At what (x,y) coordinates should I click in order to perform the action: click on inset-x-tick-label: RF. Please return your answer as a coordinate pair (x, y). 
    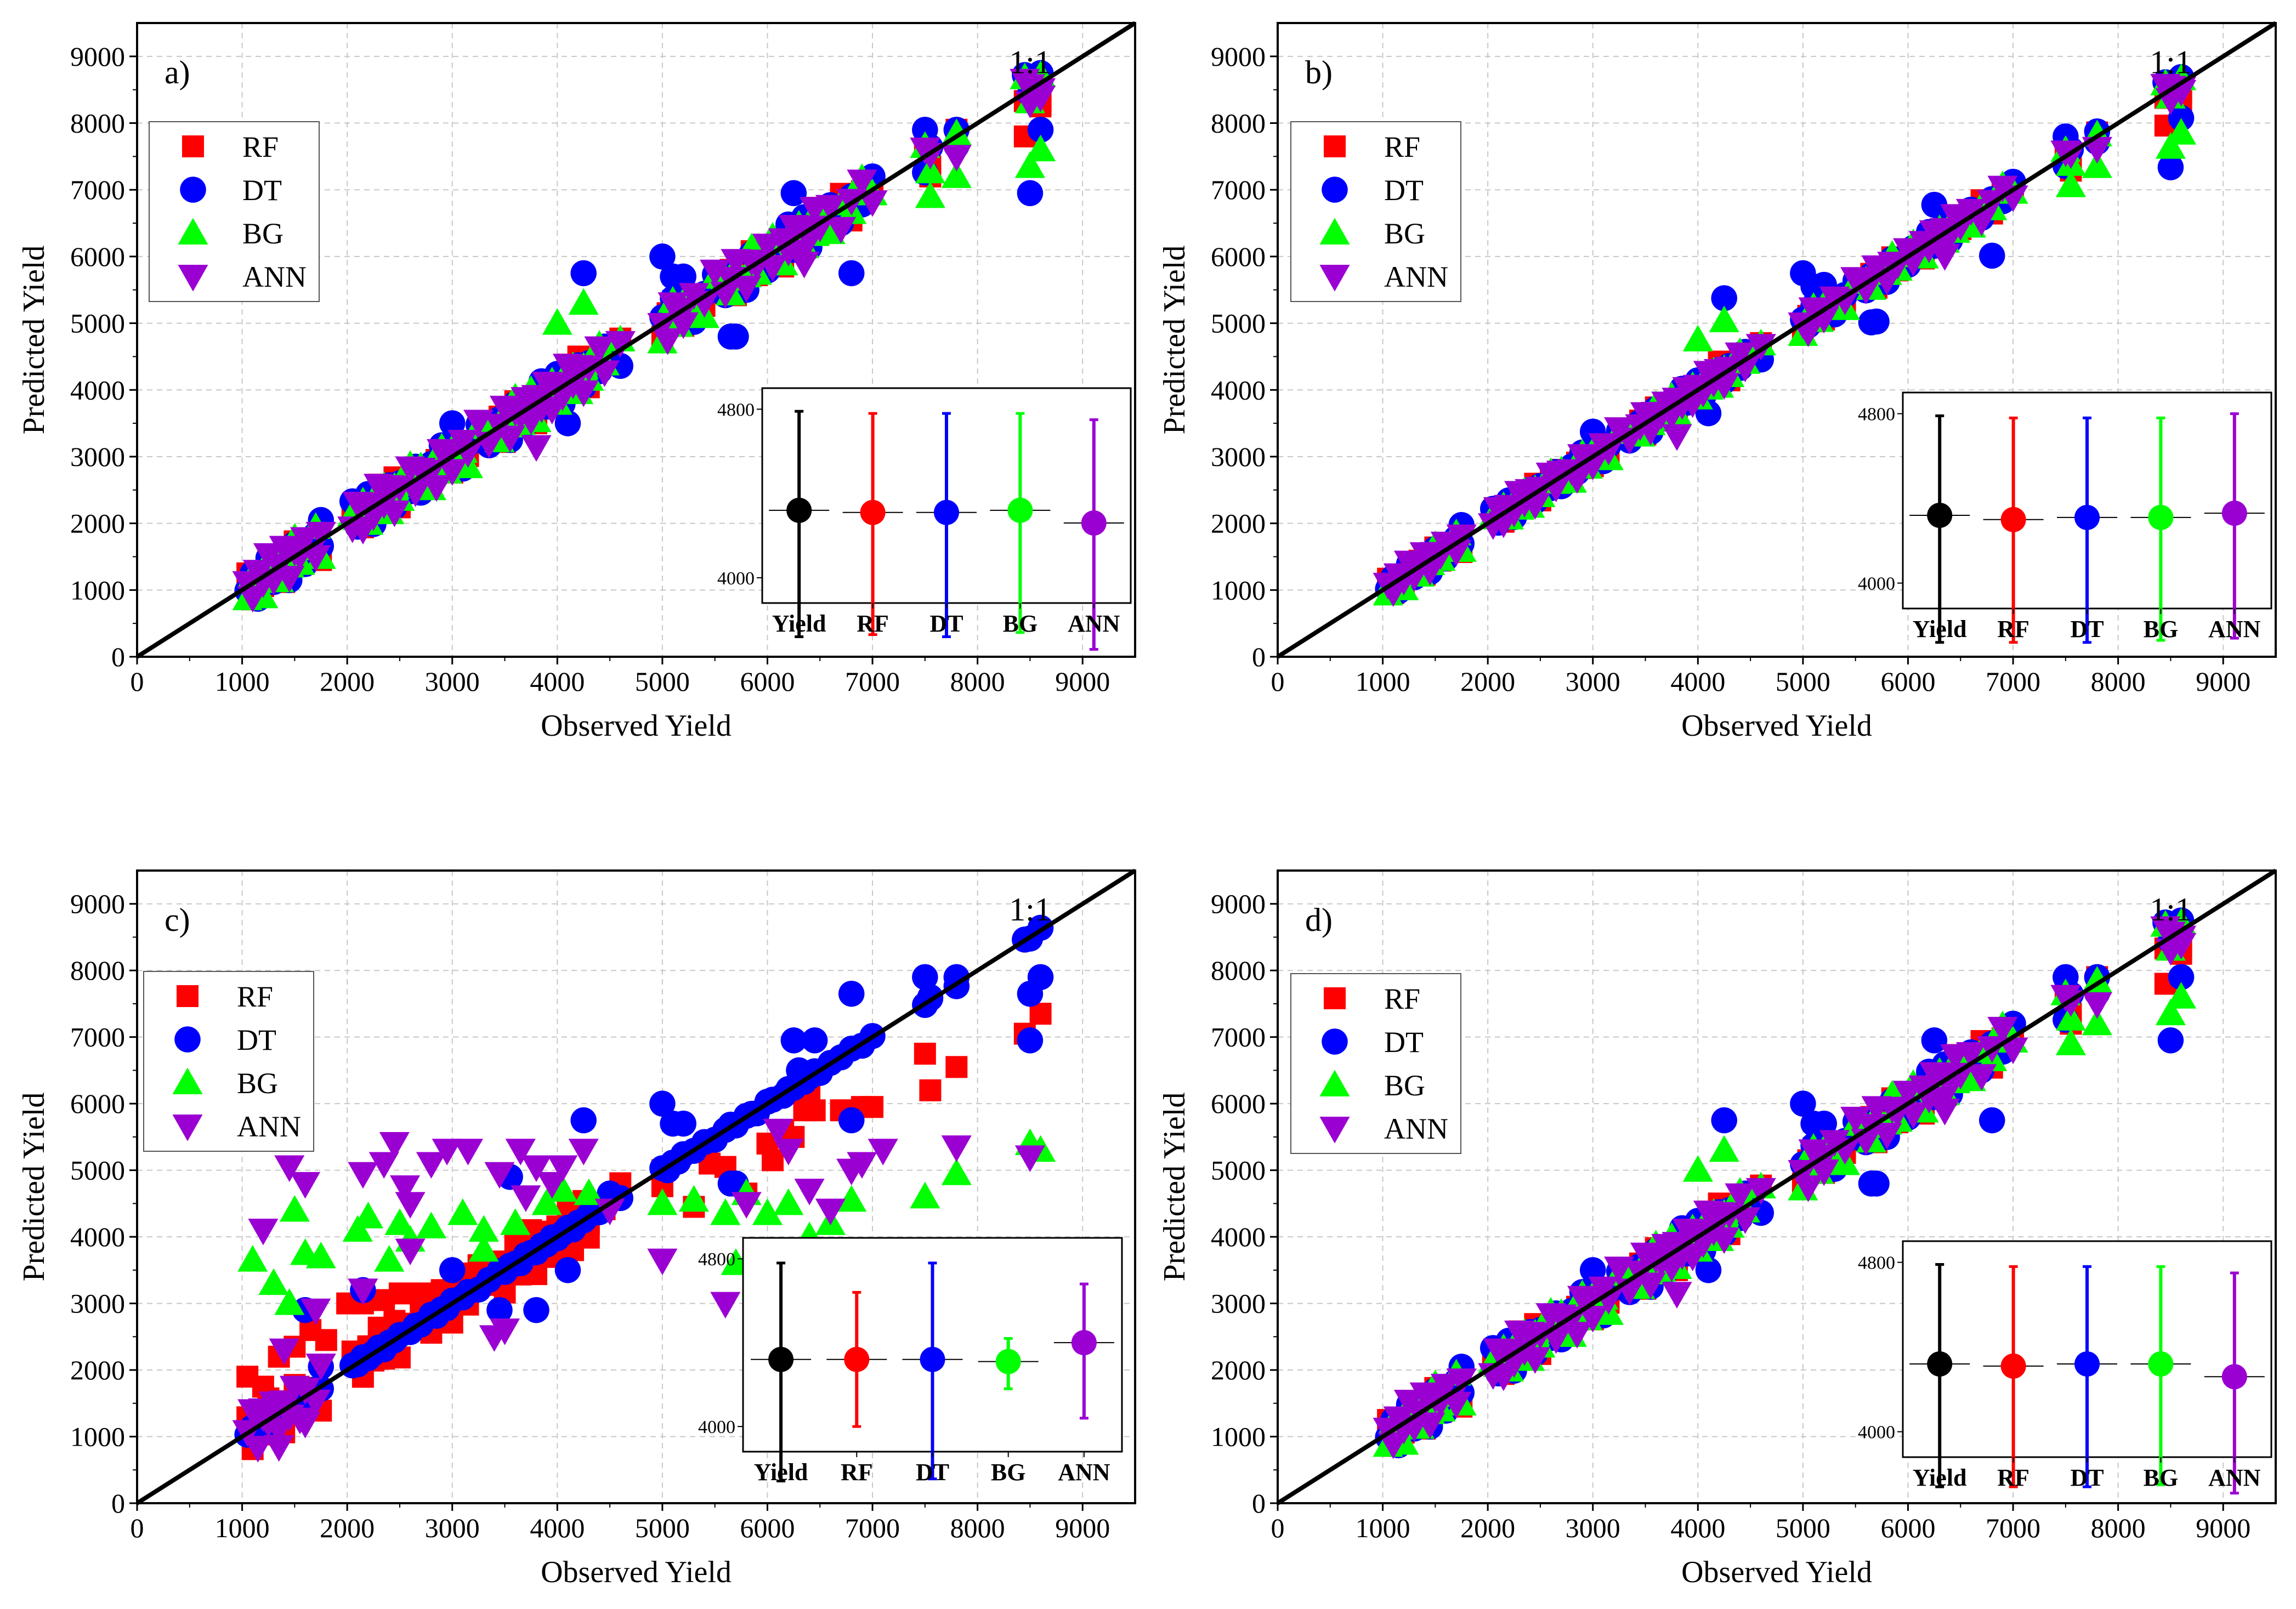
    Looking at the image, I should click on (857, 1472).